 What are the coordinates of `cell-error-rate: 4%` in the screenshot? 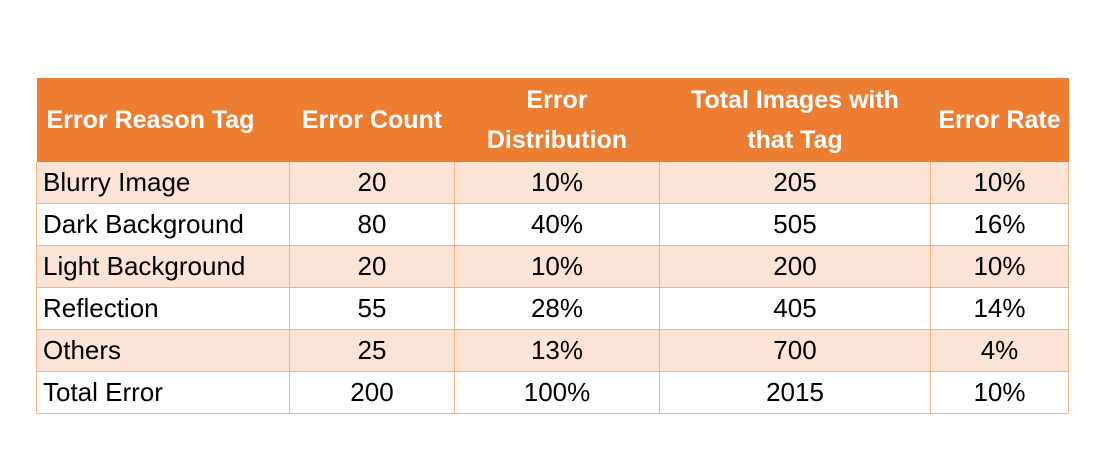 It's located at (999, 350).